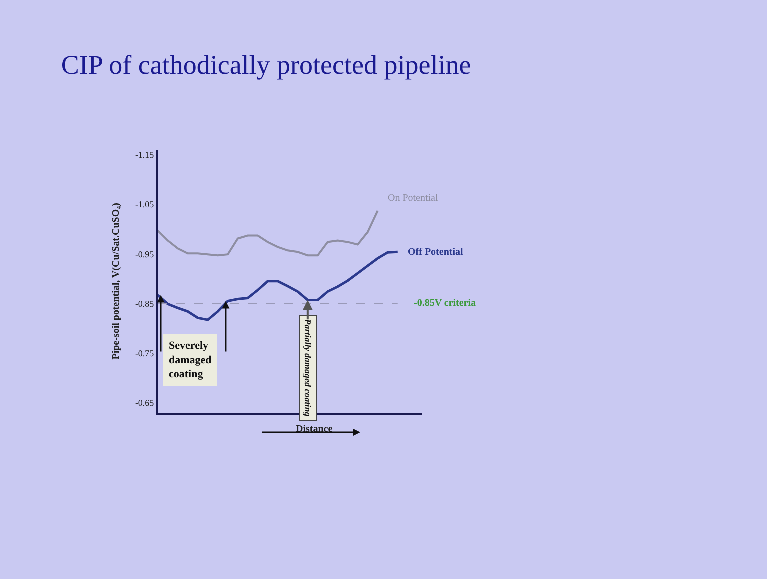 The image size is (767, 579). Describe the element at coordinates (145, 353) in the screenshot. I see `y-tick-label: -0.75` at that location.